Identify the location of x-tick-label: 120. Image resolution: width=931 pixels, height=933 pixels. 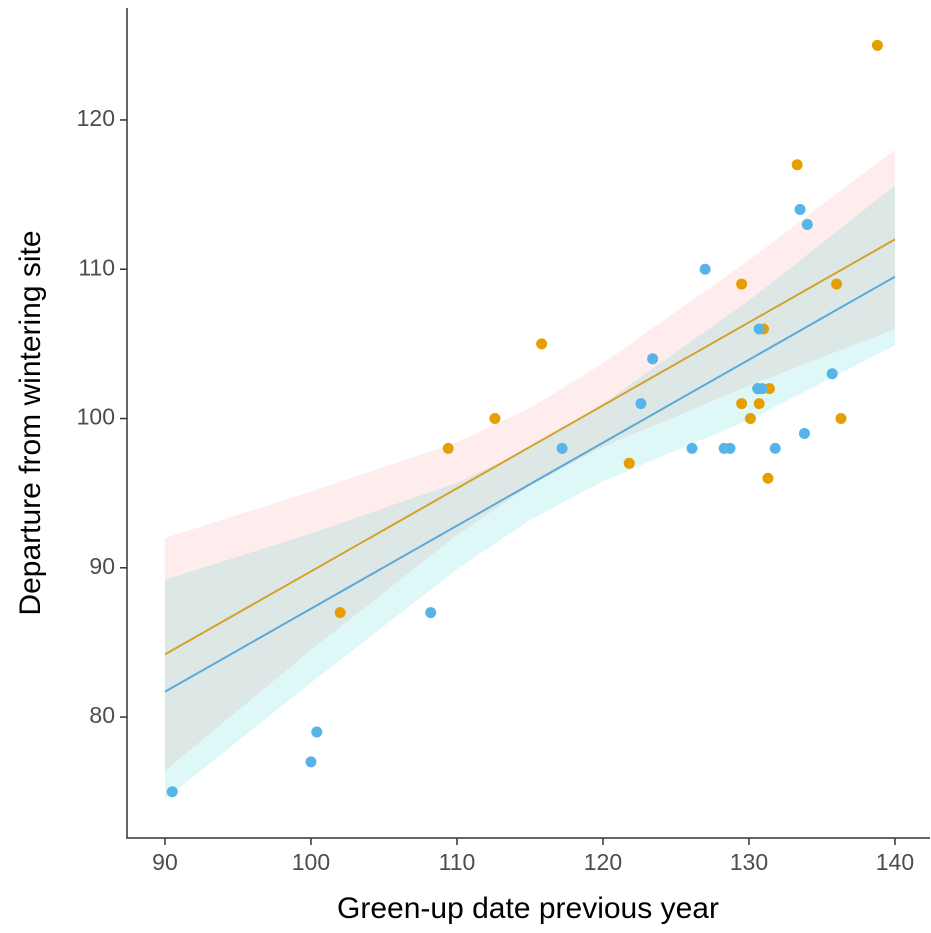
(603, 862).